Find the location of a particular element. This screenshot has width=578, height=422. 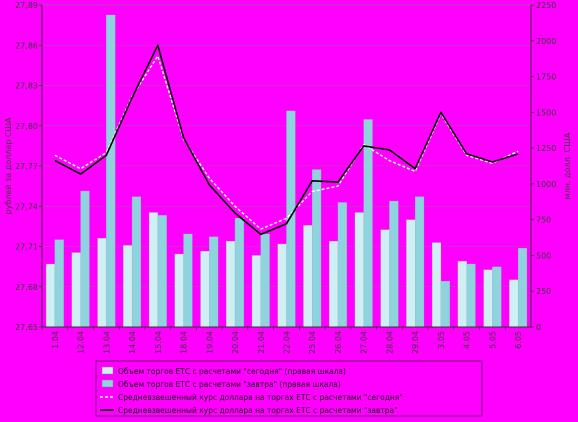

y-tick-label-left: 27,71 is located at coordinates (26, 247).